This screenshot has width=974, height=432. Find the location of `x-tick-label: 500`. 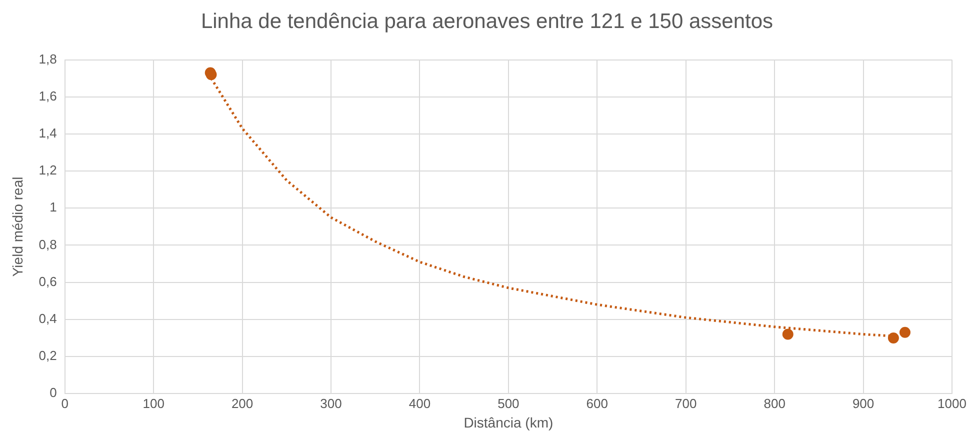

x-tick-label: 500 is located at coordinates (509, 403).